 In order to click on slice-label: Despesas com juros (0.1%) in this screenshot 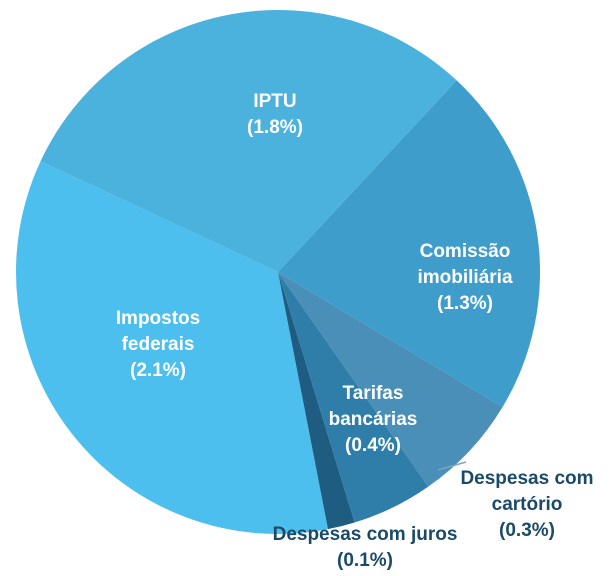, I will do `click(365, 548)`.